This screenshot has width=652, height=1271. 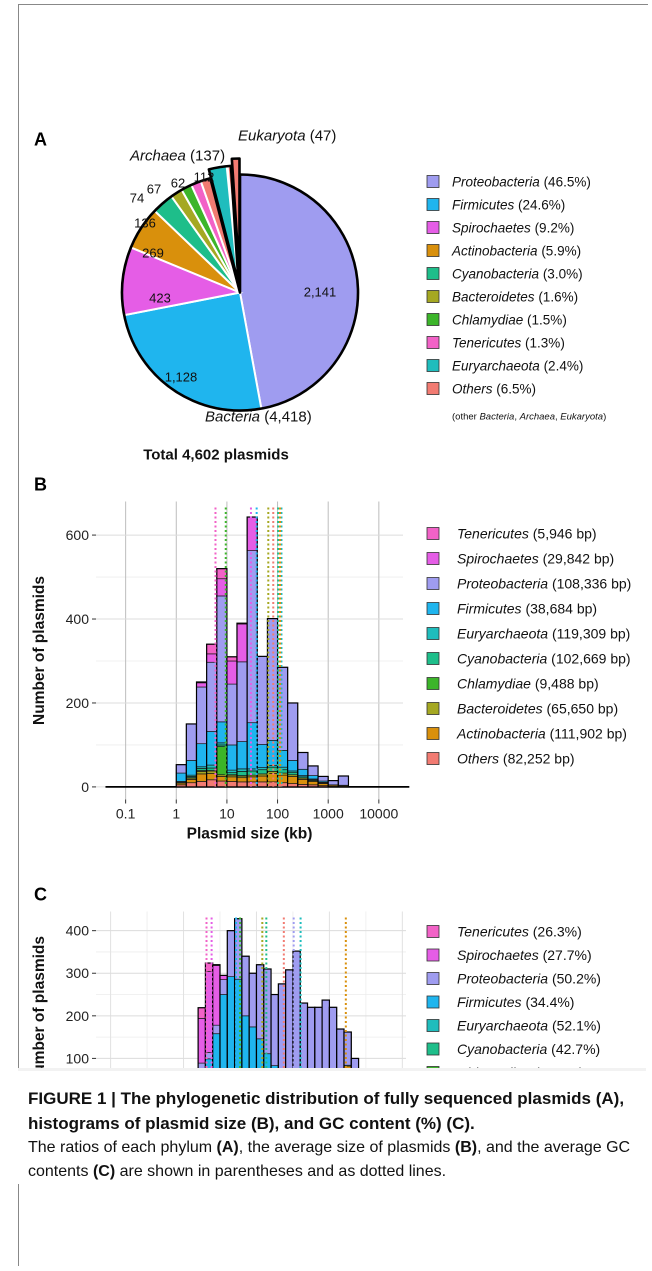 What do you see at coordinates (433, 388) in the screenshot?
I see `legend-swatch-others` at bounding box center [433, 388].